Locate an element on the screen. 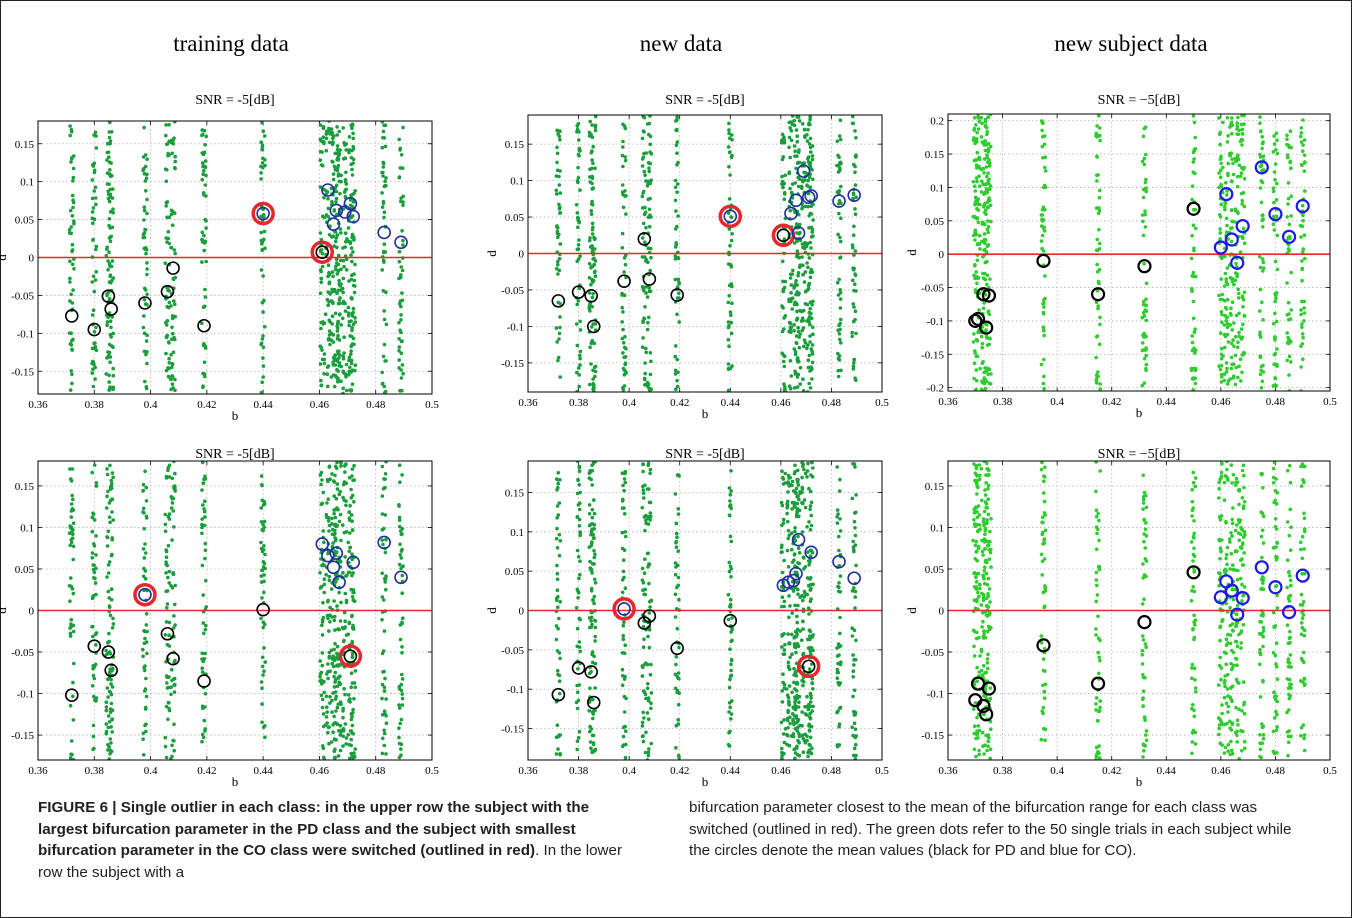  pd-mean-point is located at coordinates (649, 279).